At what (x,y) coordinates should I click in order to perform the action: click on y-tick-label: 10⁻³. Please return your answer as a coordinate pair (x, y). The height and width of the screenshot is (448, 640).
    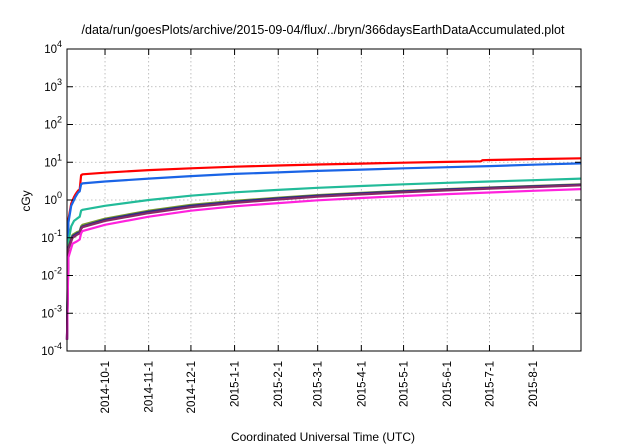
    Looking at the image, I should click on (51, 311).